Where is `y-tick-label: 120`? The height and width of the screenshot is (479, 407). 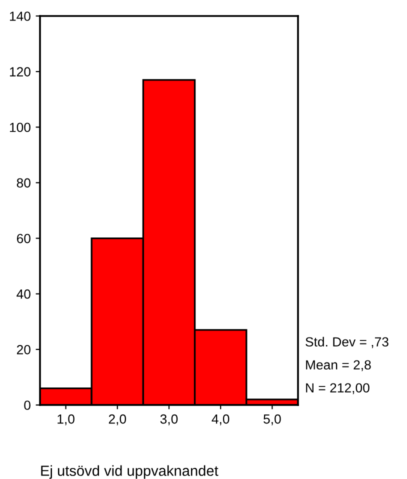 y-tick-label: 120 is located at coordinates (20, 71).